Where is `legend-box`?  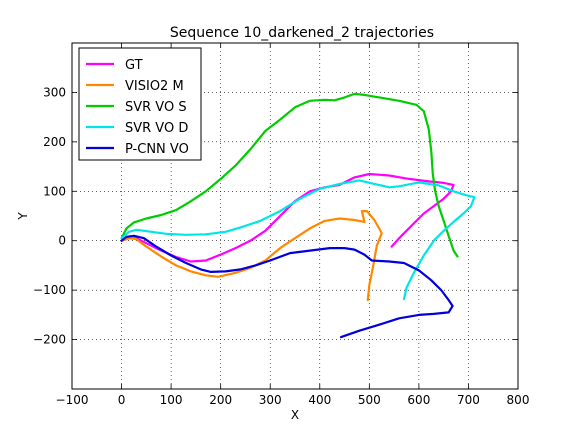
legend-box is located at coordinates (140, 104).